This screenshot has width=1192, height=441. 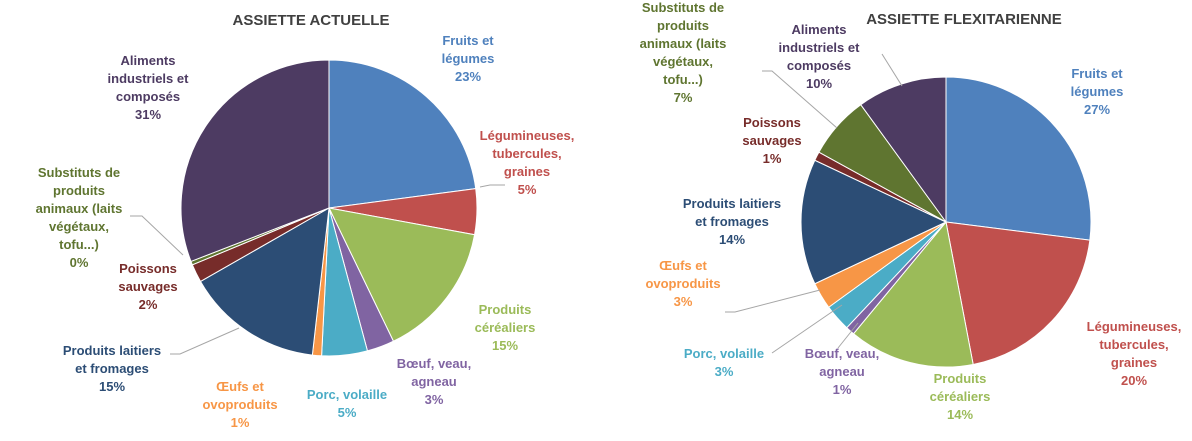 I want to click on slice-value-label: 10%, so click(x=819, y=83).